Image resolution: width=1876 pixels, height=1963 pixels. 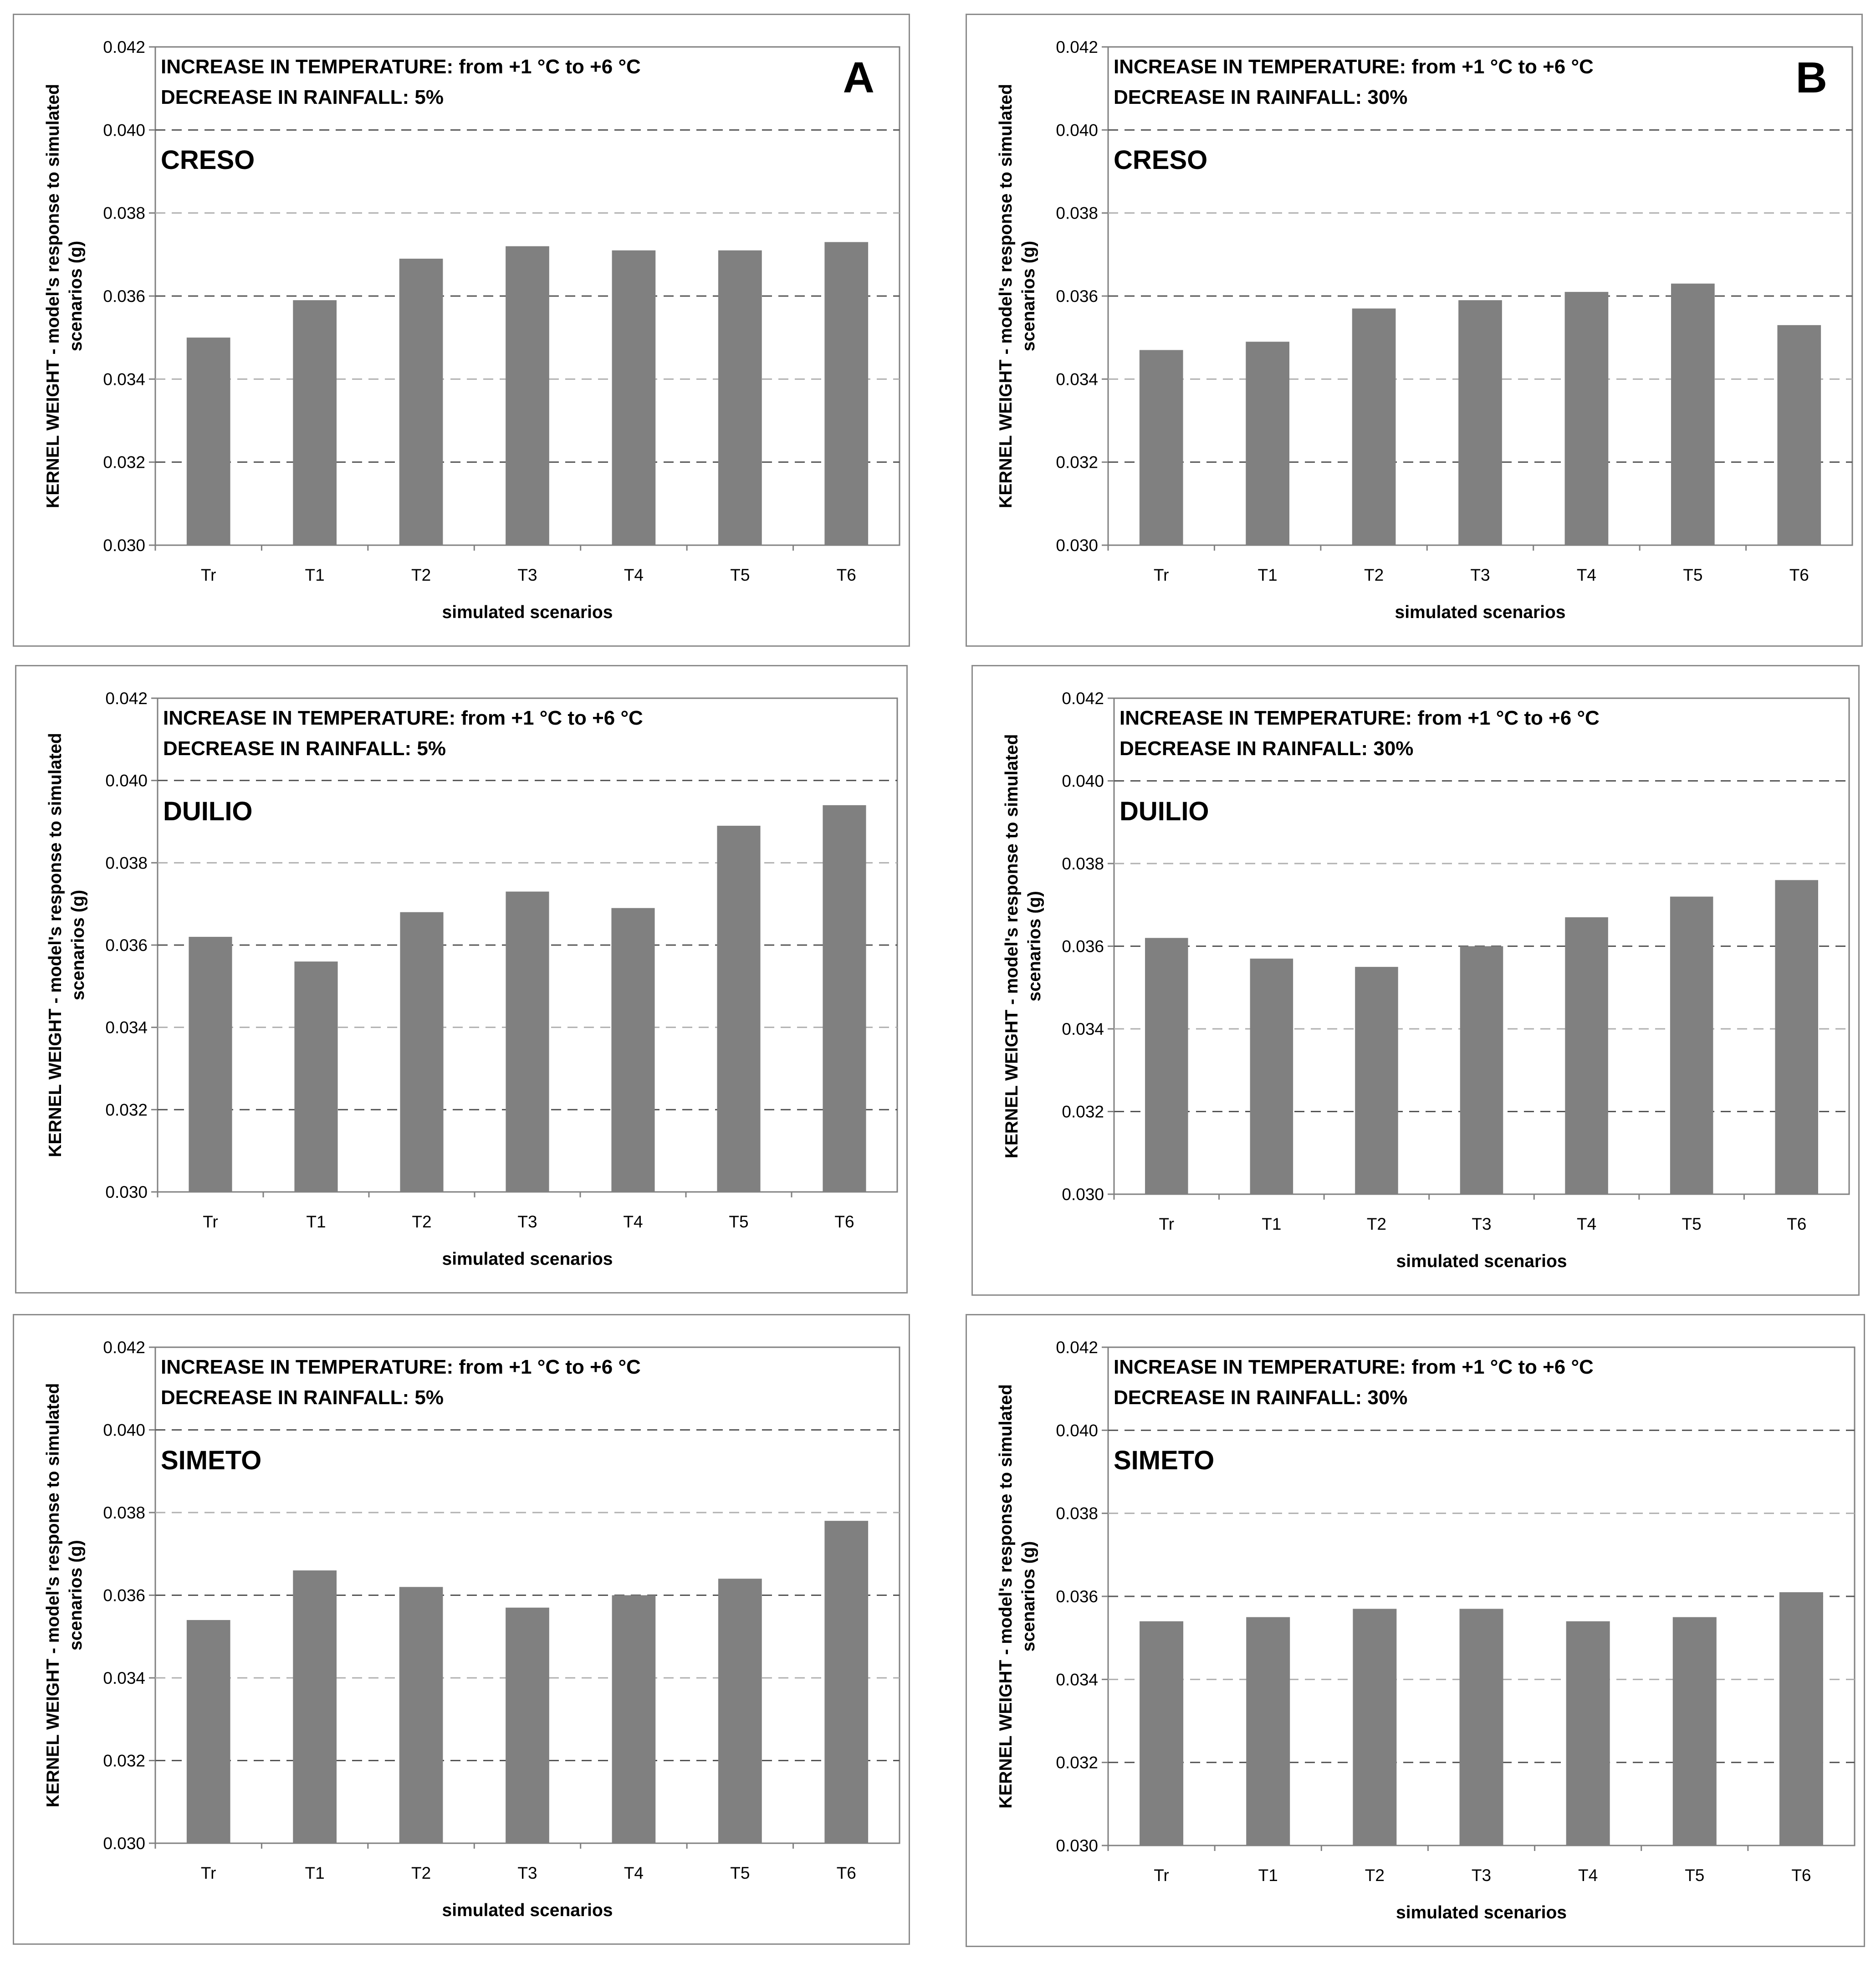 I want to click on bar-t6, so click(x=846, y=394).